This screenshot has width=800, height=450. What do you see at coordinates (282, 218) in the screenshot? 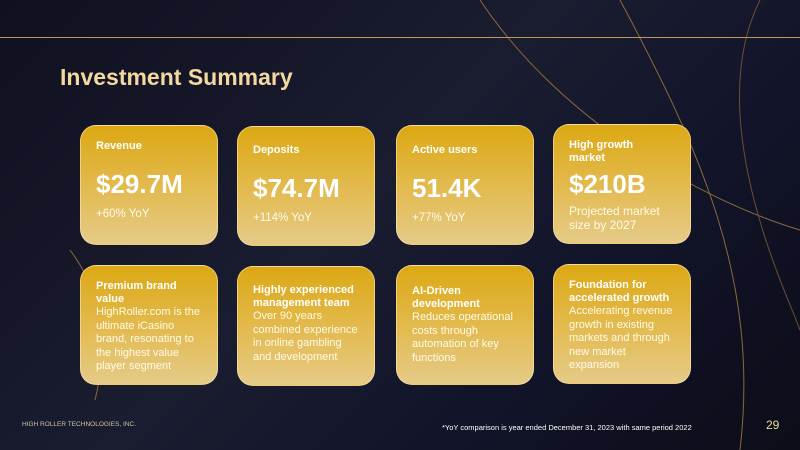
I see `metric-sub: +114% YoY` at bounding box center [282, 218].